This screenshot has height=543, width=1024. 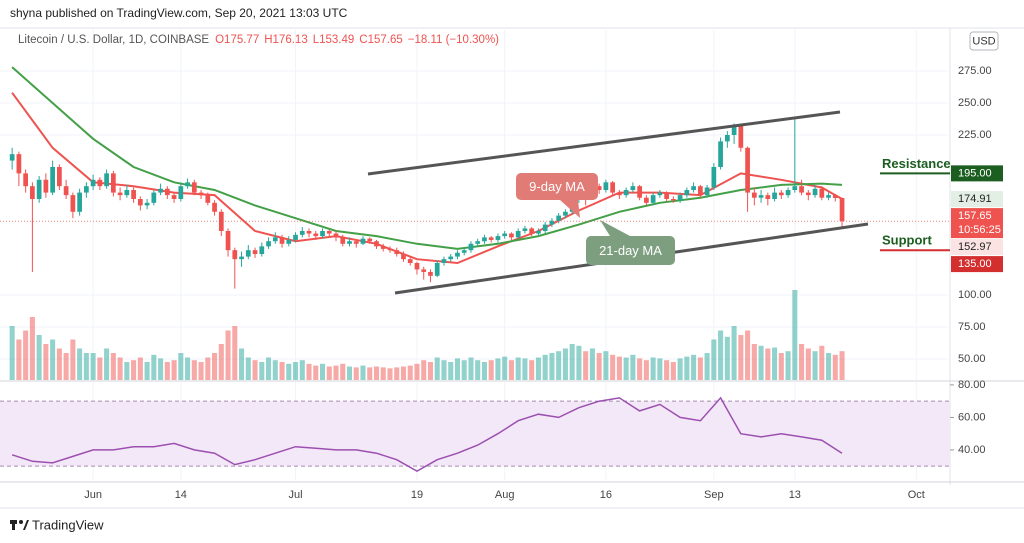 What do you see at coordinates (417, 495) in the screenshot?
I see `x-tick-label: 19` at bounding box center [417, 495].